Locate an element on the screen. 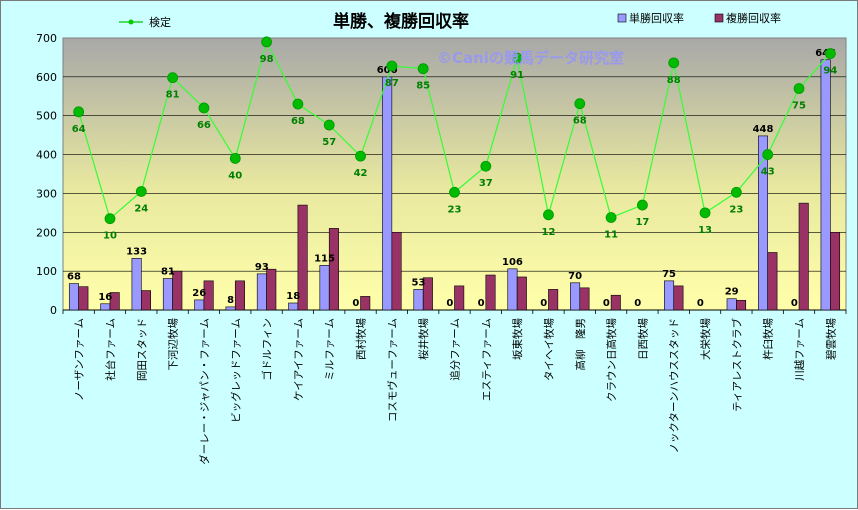 The height and width of the screenshot is (510, 858). point-value-label: 88 is located at coordinates (674, 80).